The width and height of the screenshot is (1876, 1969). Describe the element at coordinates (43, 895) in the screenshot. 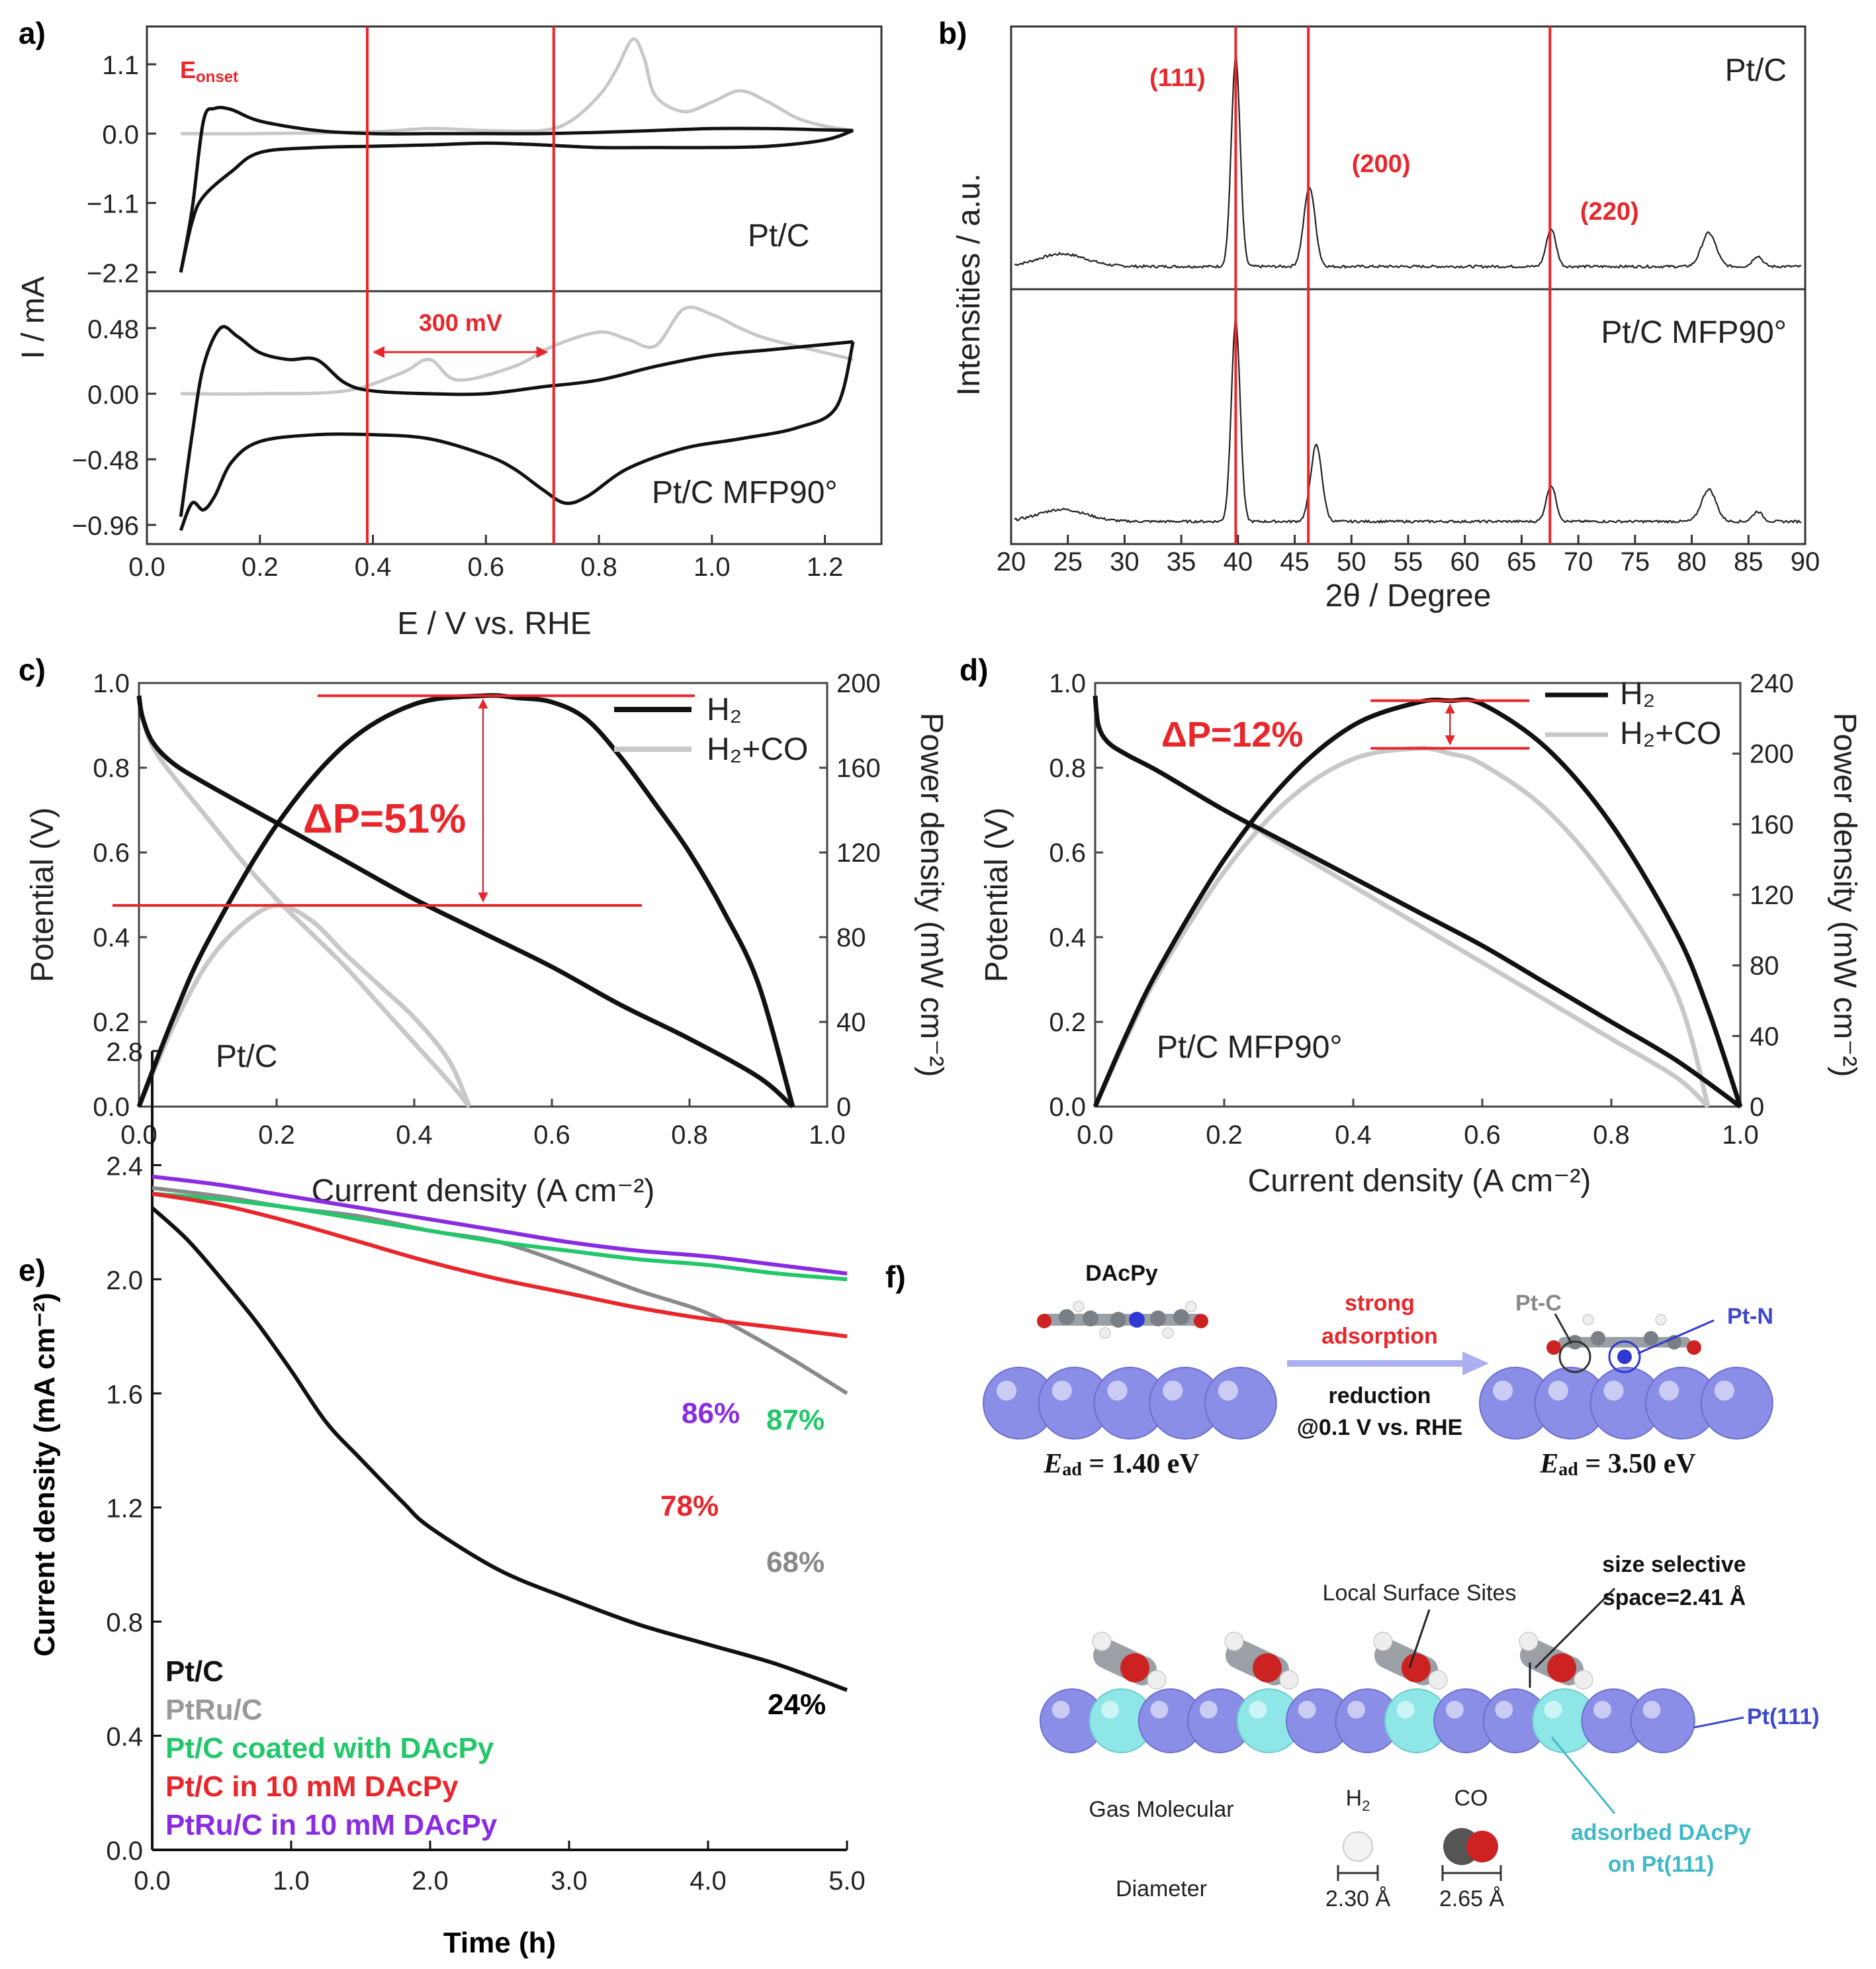

I see `panel-c-ylabel: Potential (V)` at that location.